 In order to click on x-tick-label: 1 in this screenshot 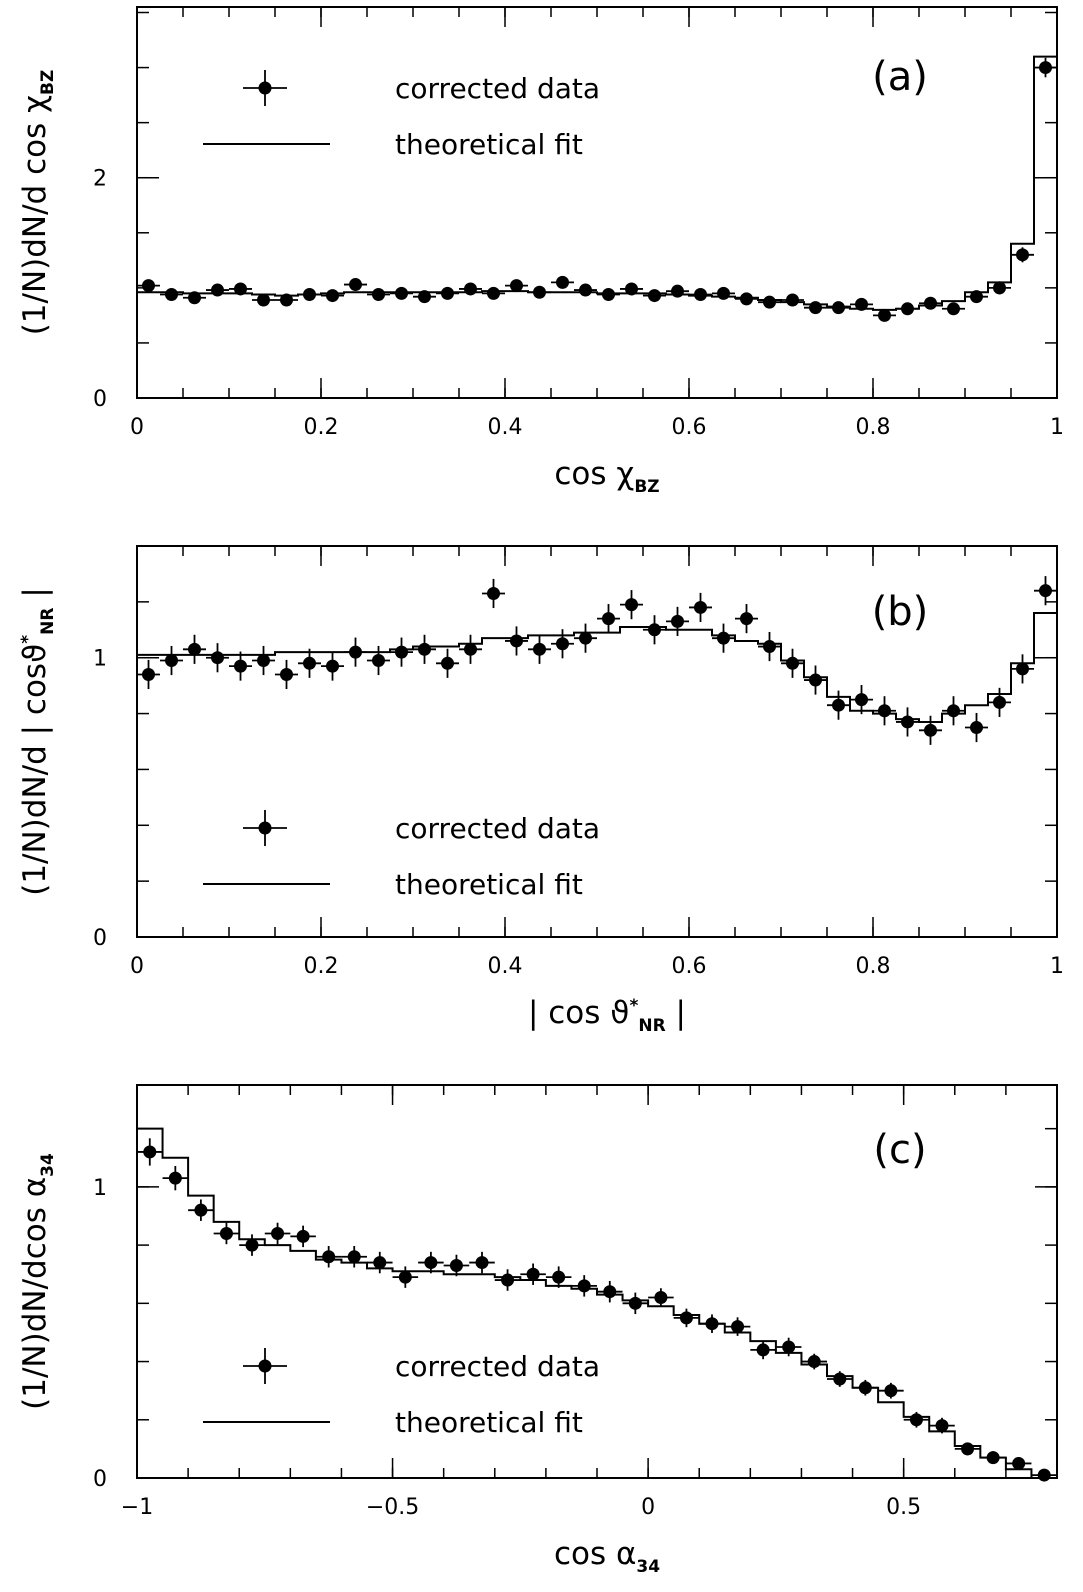, I will do `click(1057, 427)`.